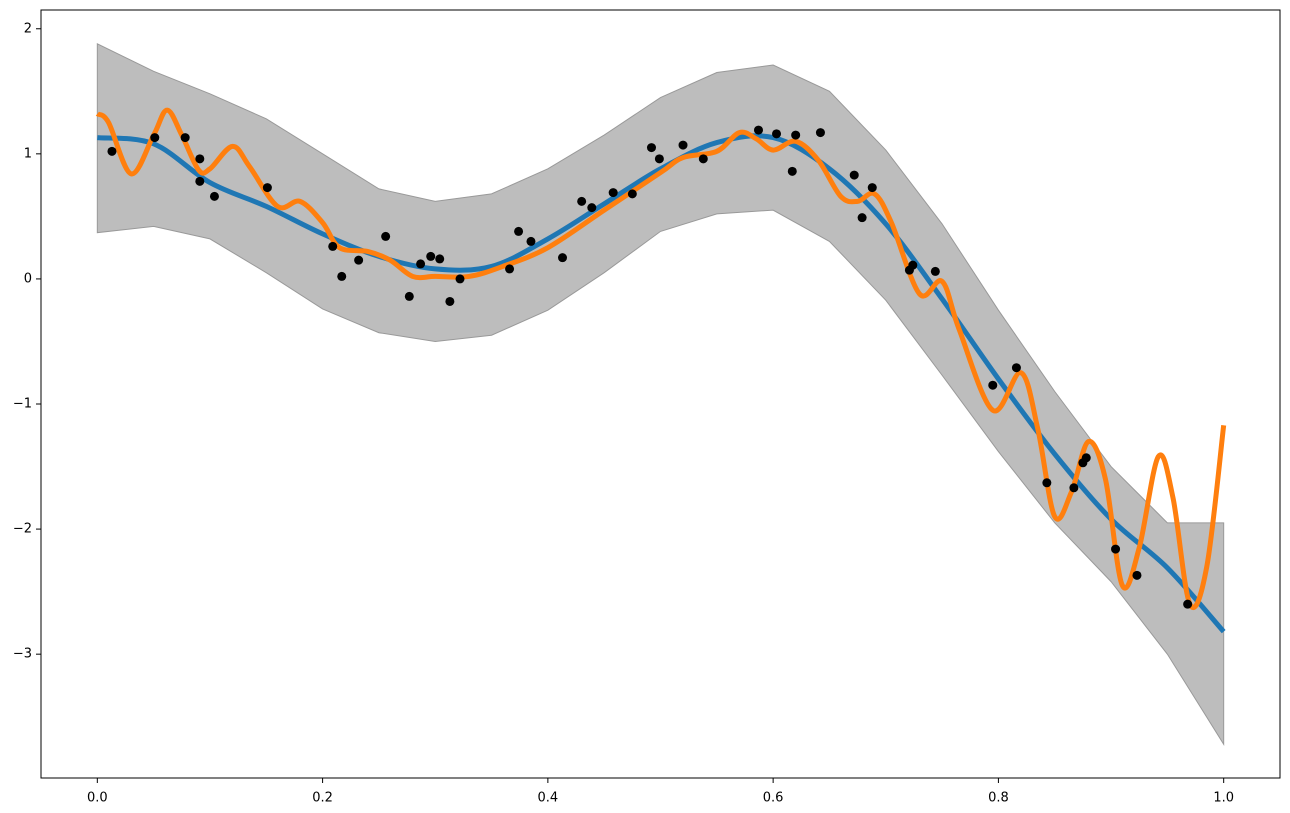 This screenshot has width=1290, height=813. What do you see at coordinates (22, 654) in the screenshot?
I see `y-tick-label: −3` at bounding box center [22, 654].